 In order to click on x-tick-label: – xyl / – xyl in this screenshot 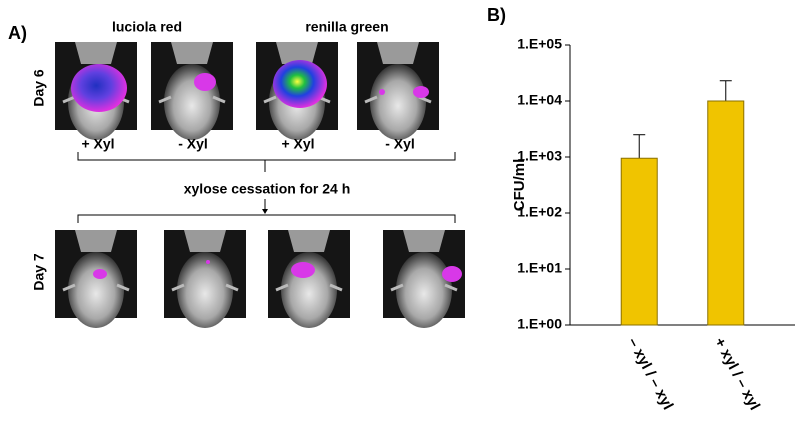, I will do `click(650, 374)`.